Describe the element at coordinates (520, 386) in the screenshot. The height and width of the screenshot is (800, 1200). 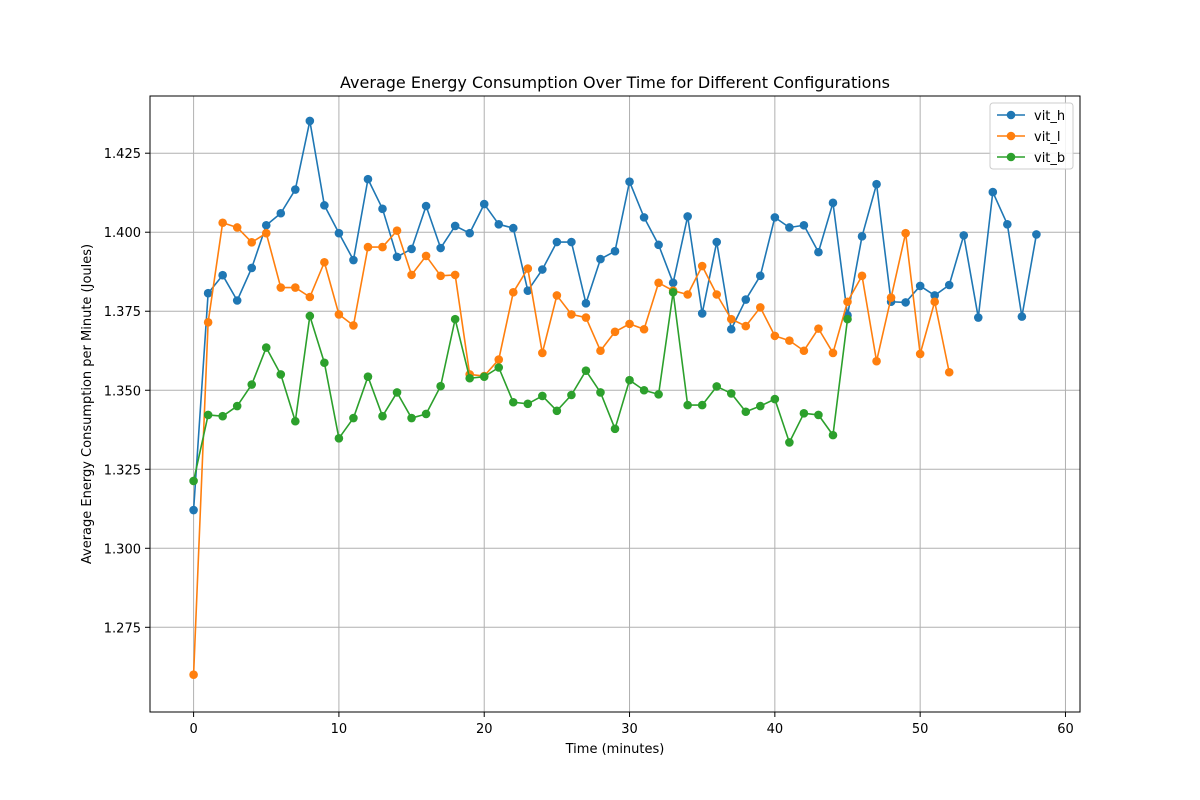
I see `series-vit_b` at that location.